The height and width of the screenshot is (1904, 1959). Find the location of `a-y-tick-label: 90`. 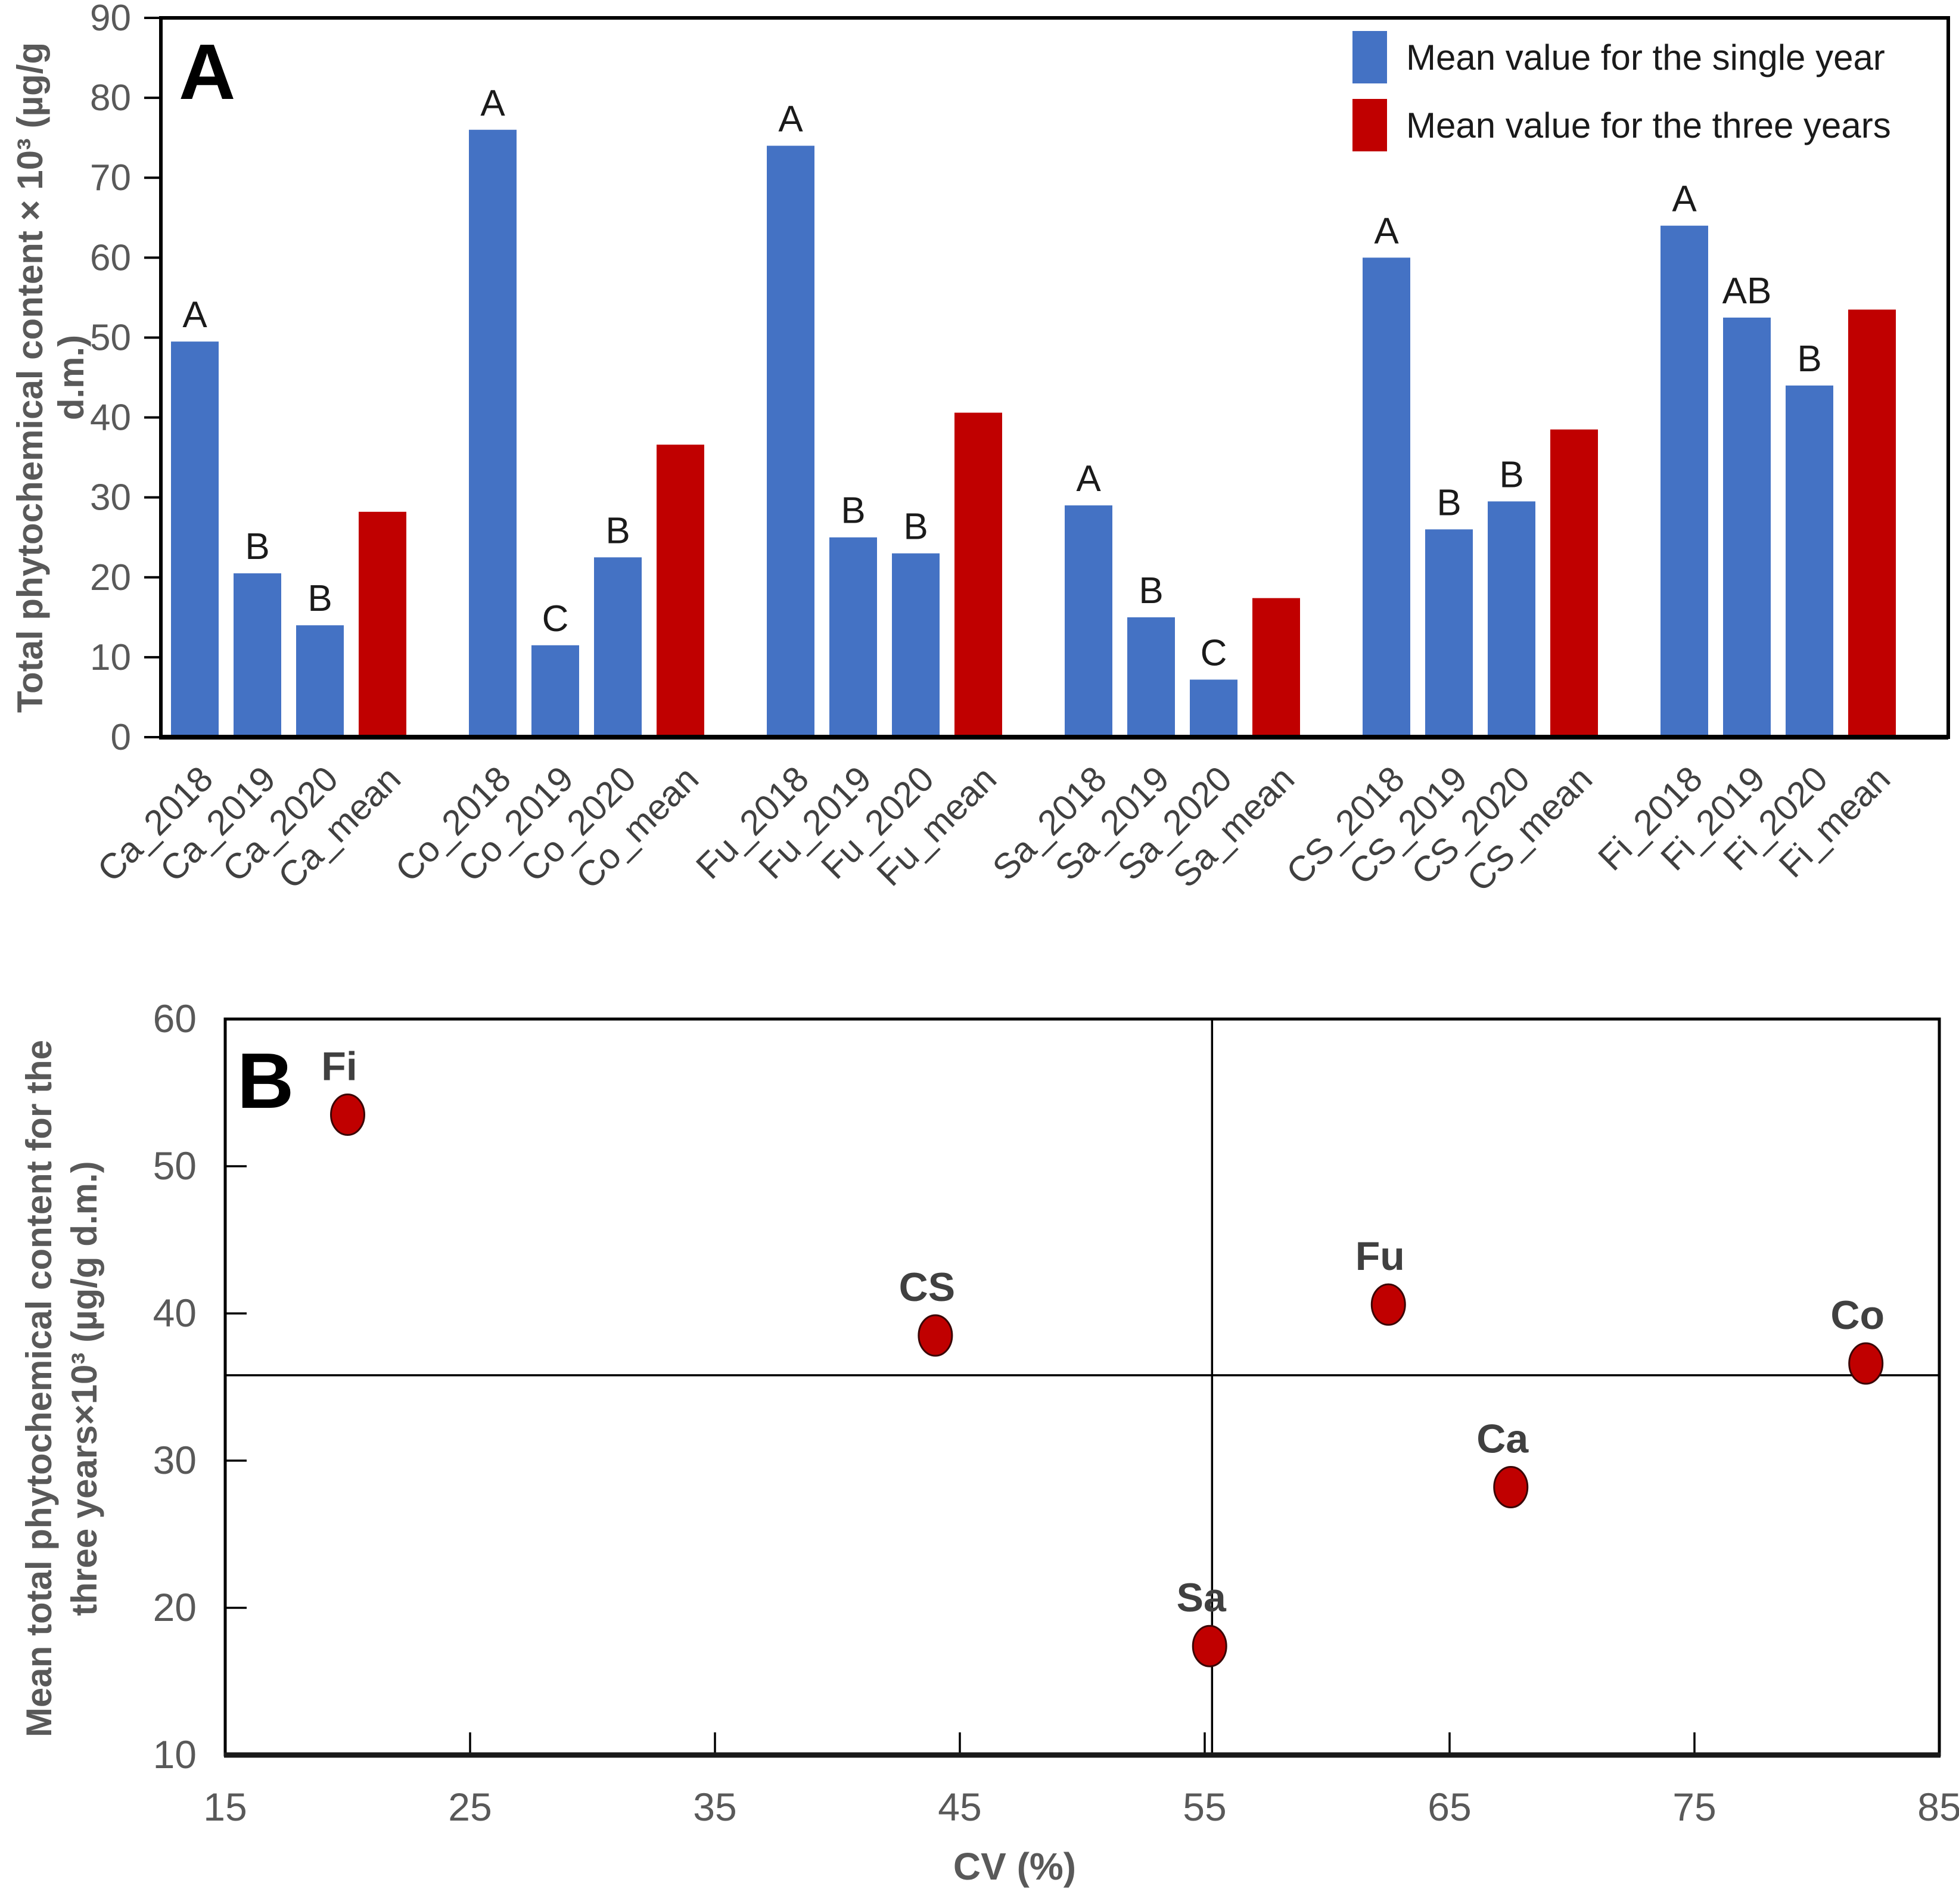

a-y-tick-label: 90 is located at coordinates (110, 19).